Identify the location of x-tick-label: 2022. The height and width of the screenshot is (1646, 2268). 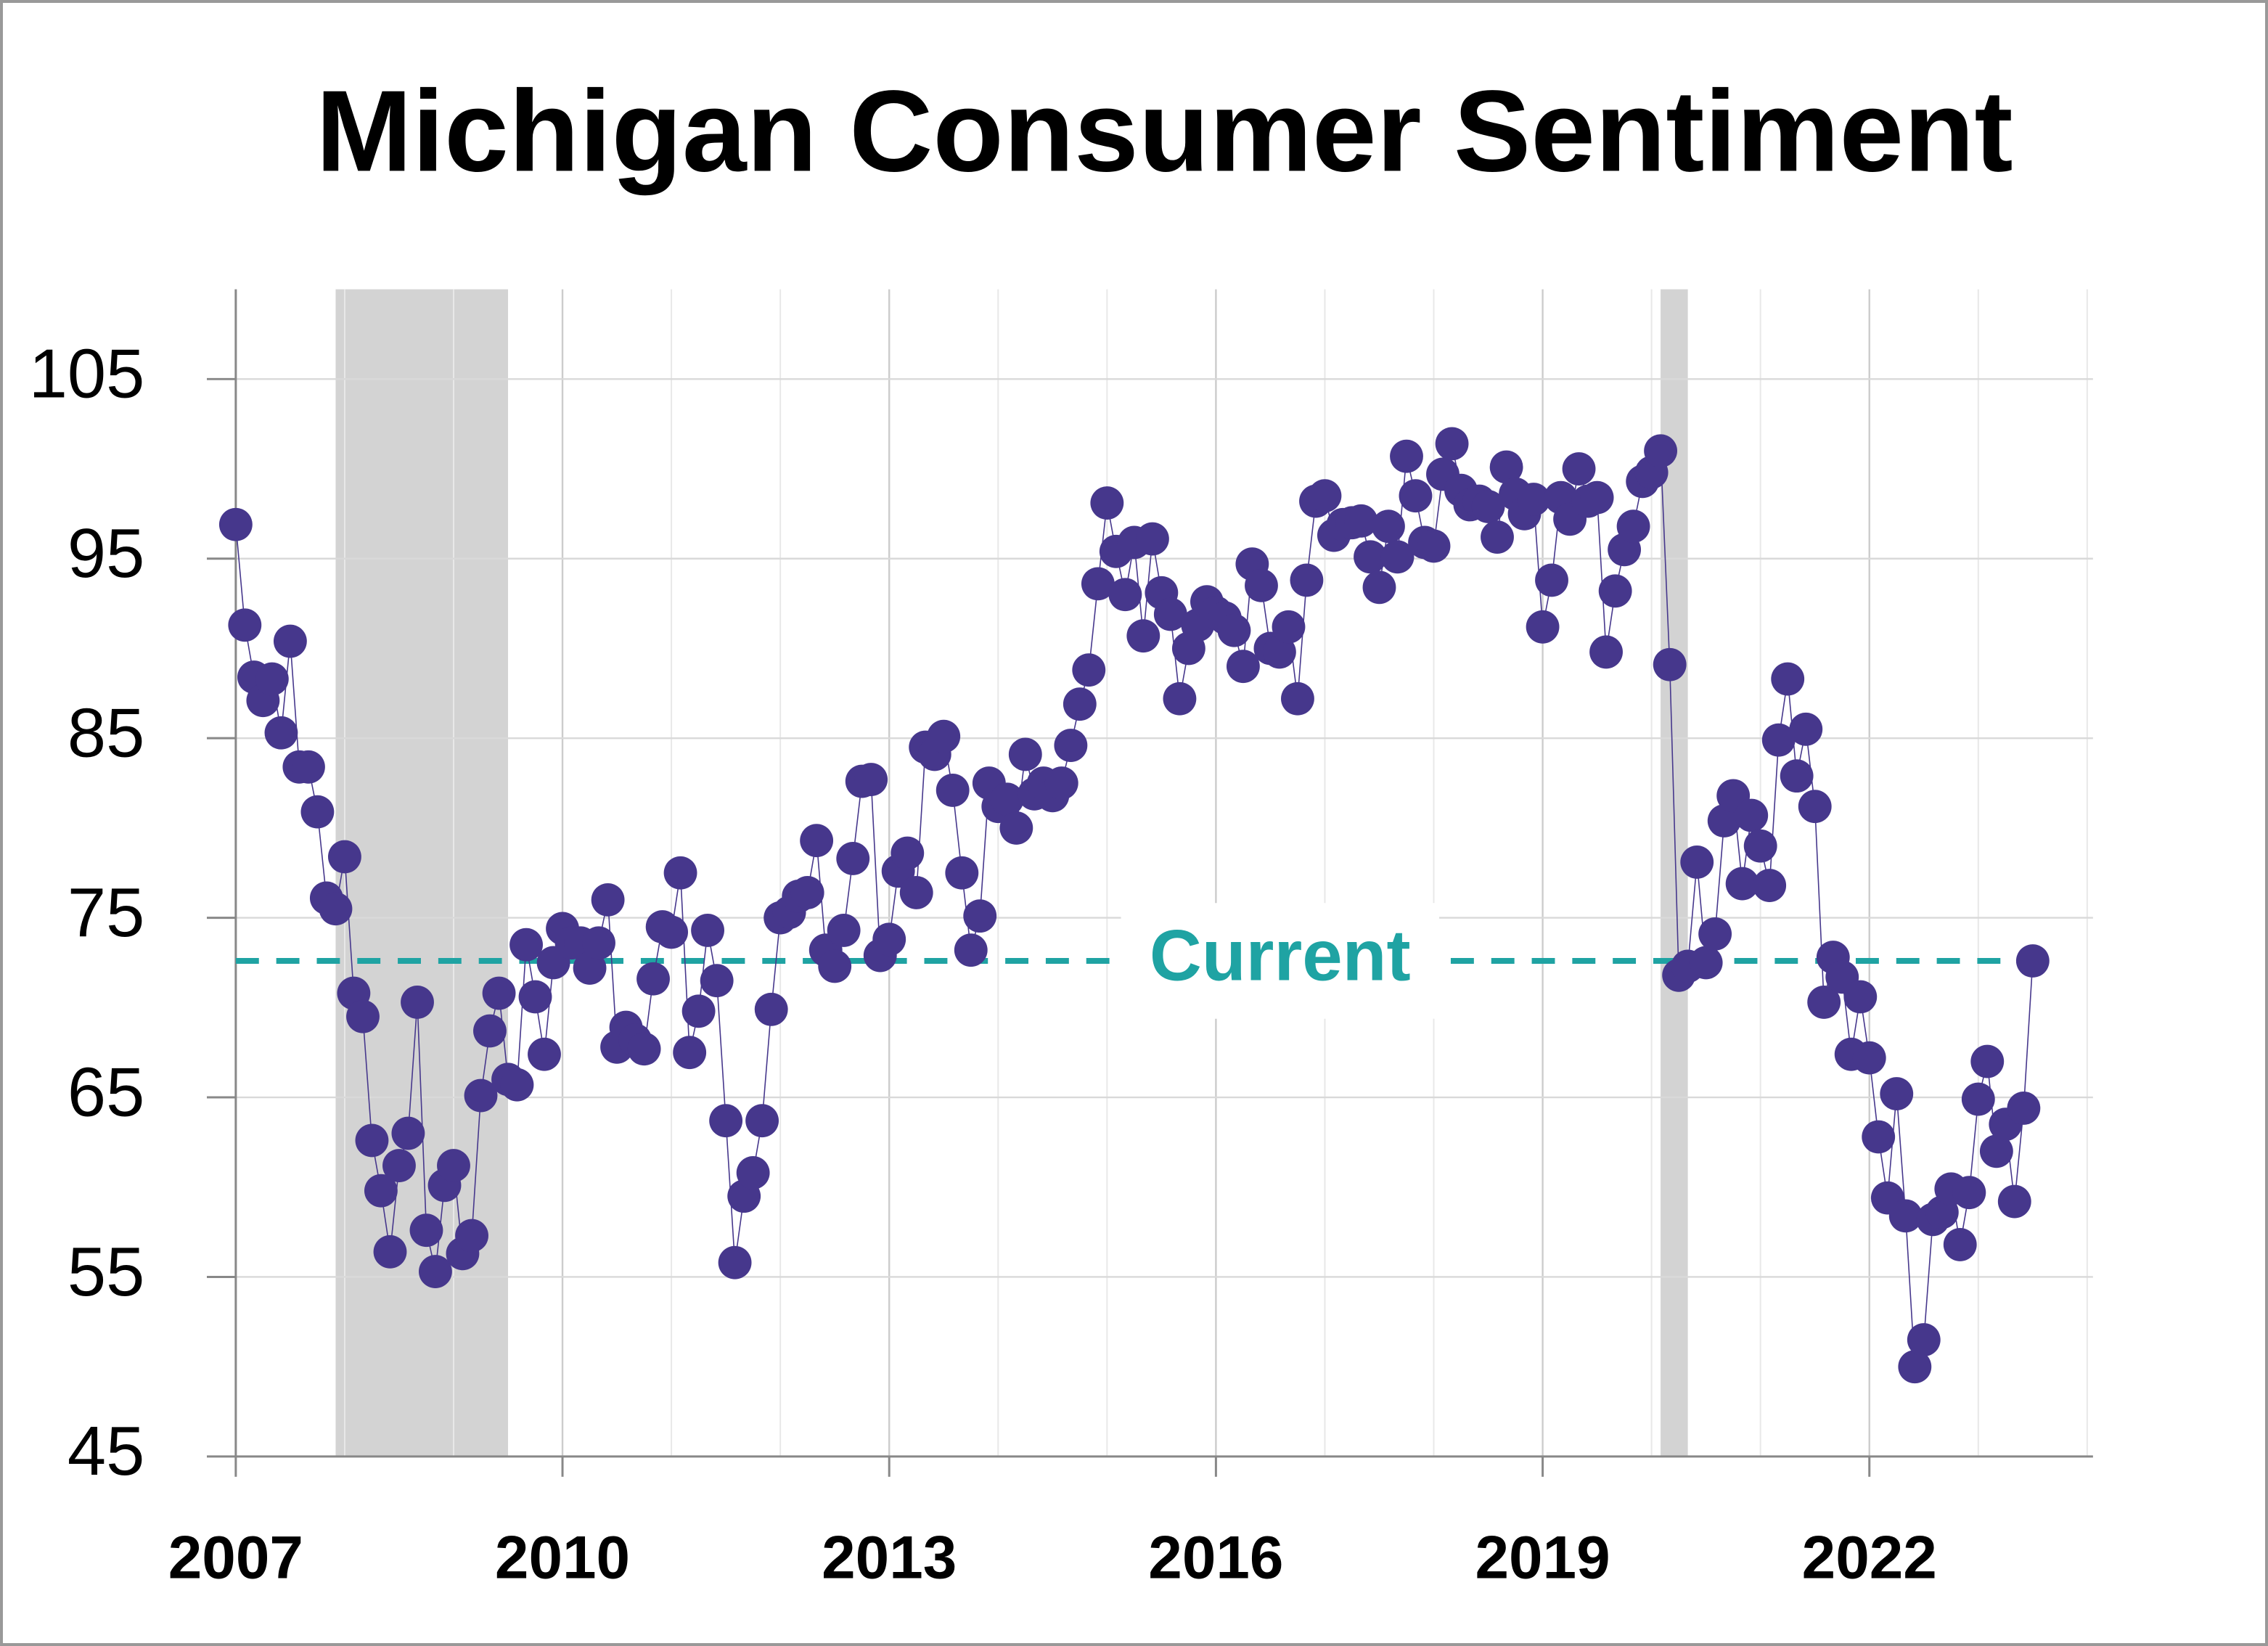
(1869, 1557).